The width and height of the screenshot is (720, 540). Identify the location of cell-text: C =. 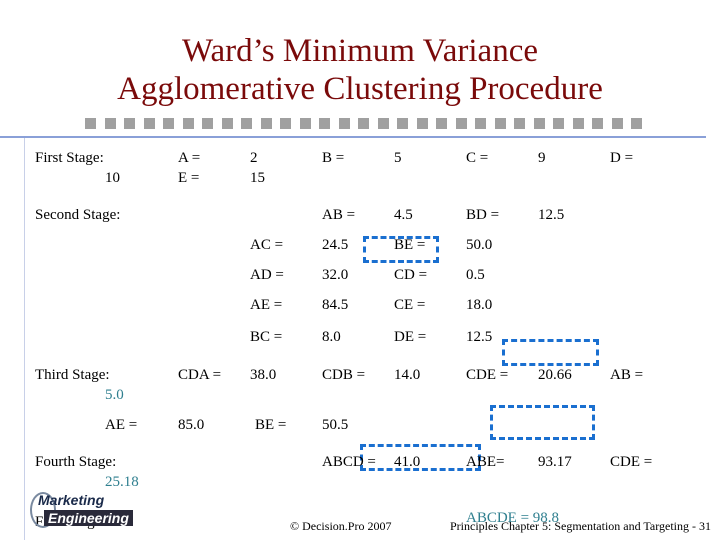
(477, 158).